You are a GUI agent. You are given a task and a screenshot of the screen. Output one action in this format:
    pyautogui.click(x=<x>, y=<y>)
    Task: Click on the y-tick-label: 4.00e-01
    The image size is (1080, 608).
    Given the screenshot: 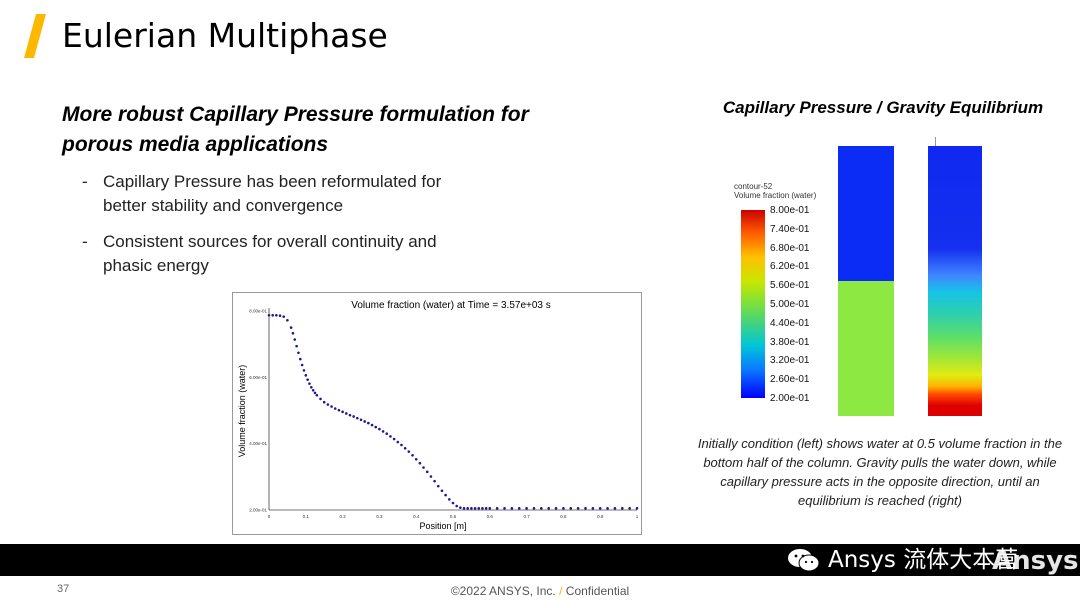 What is the action you would take?
    pyautogui.click(x=258, y=443)
    